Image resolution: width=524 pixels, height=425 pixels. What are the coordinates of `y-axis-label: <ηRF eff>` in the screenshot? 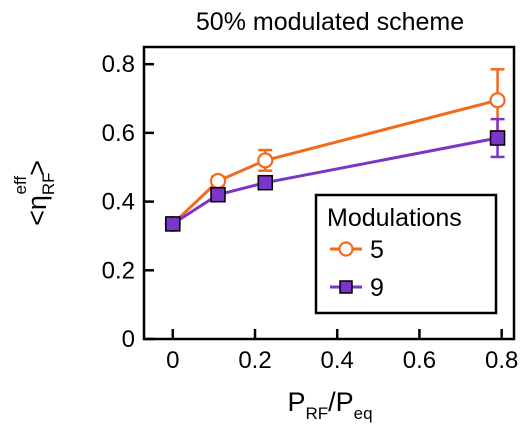 It's located at (34, 193).